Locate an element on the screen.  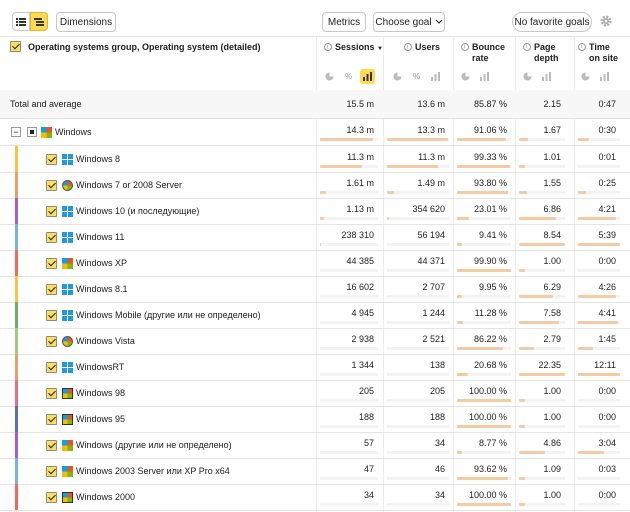
table-row: Windows XP 44 385 44 371 99.90 % 1.00 0:00 is located at coordinates (315, 263).